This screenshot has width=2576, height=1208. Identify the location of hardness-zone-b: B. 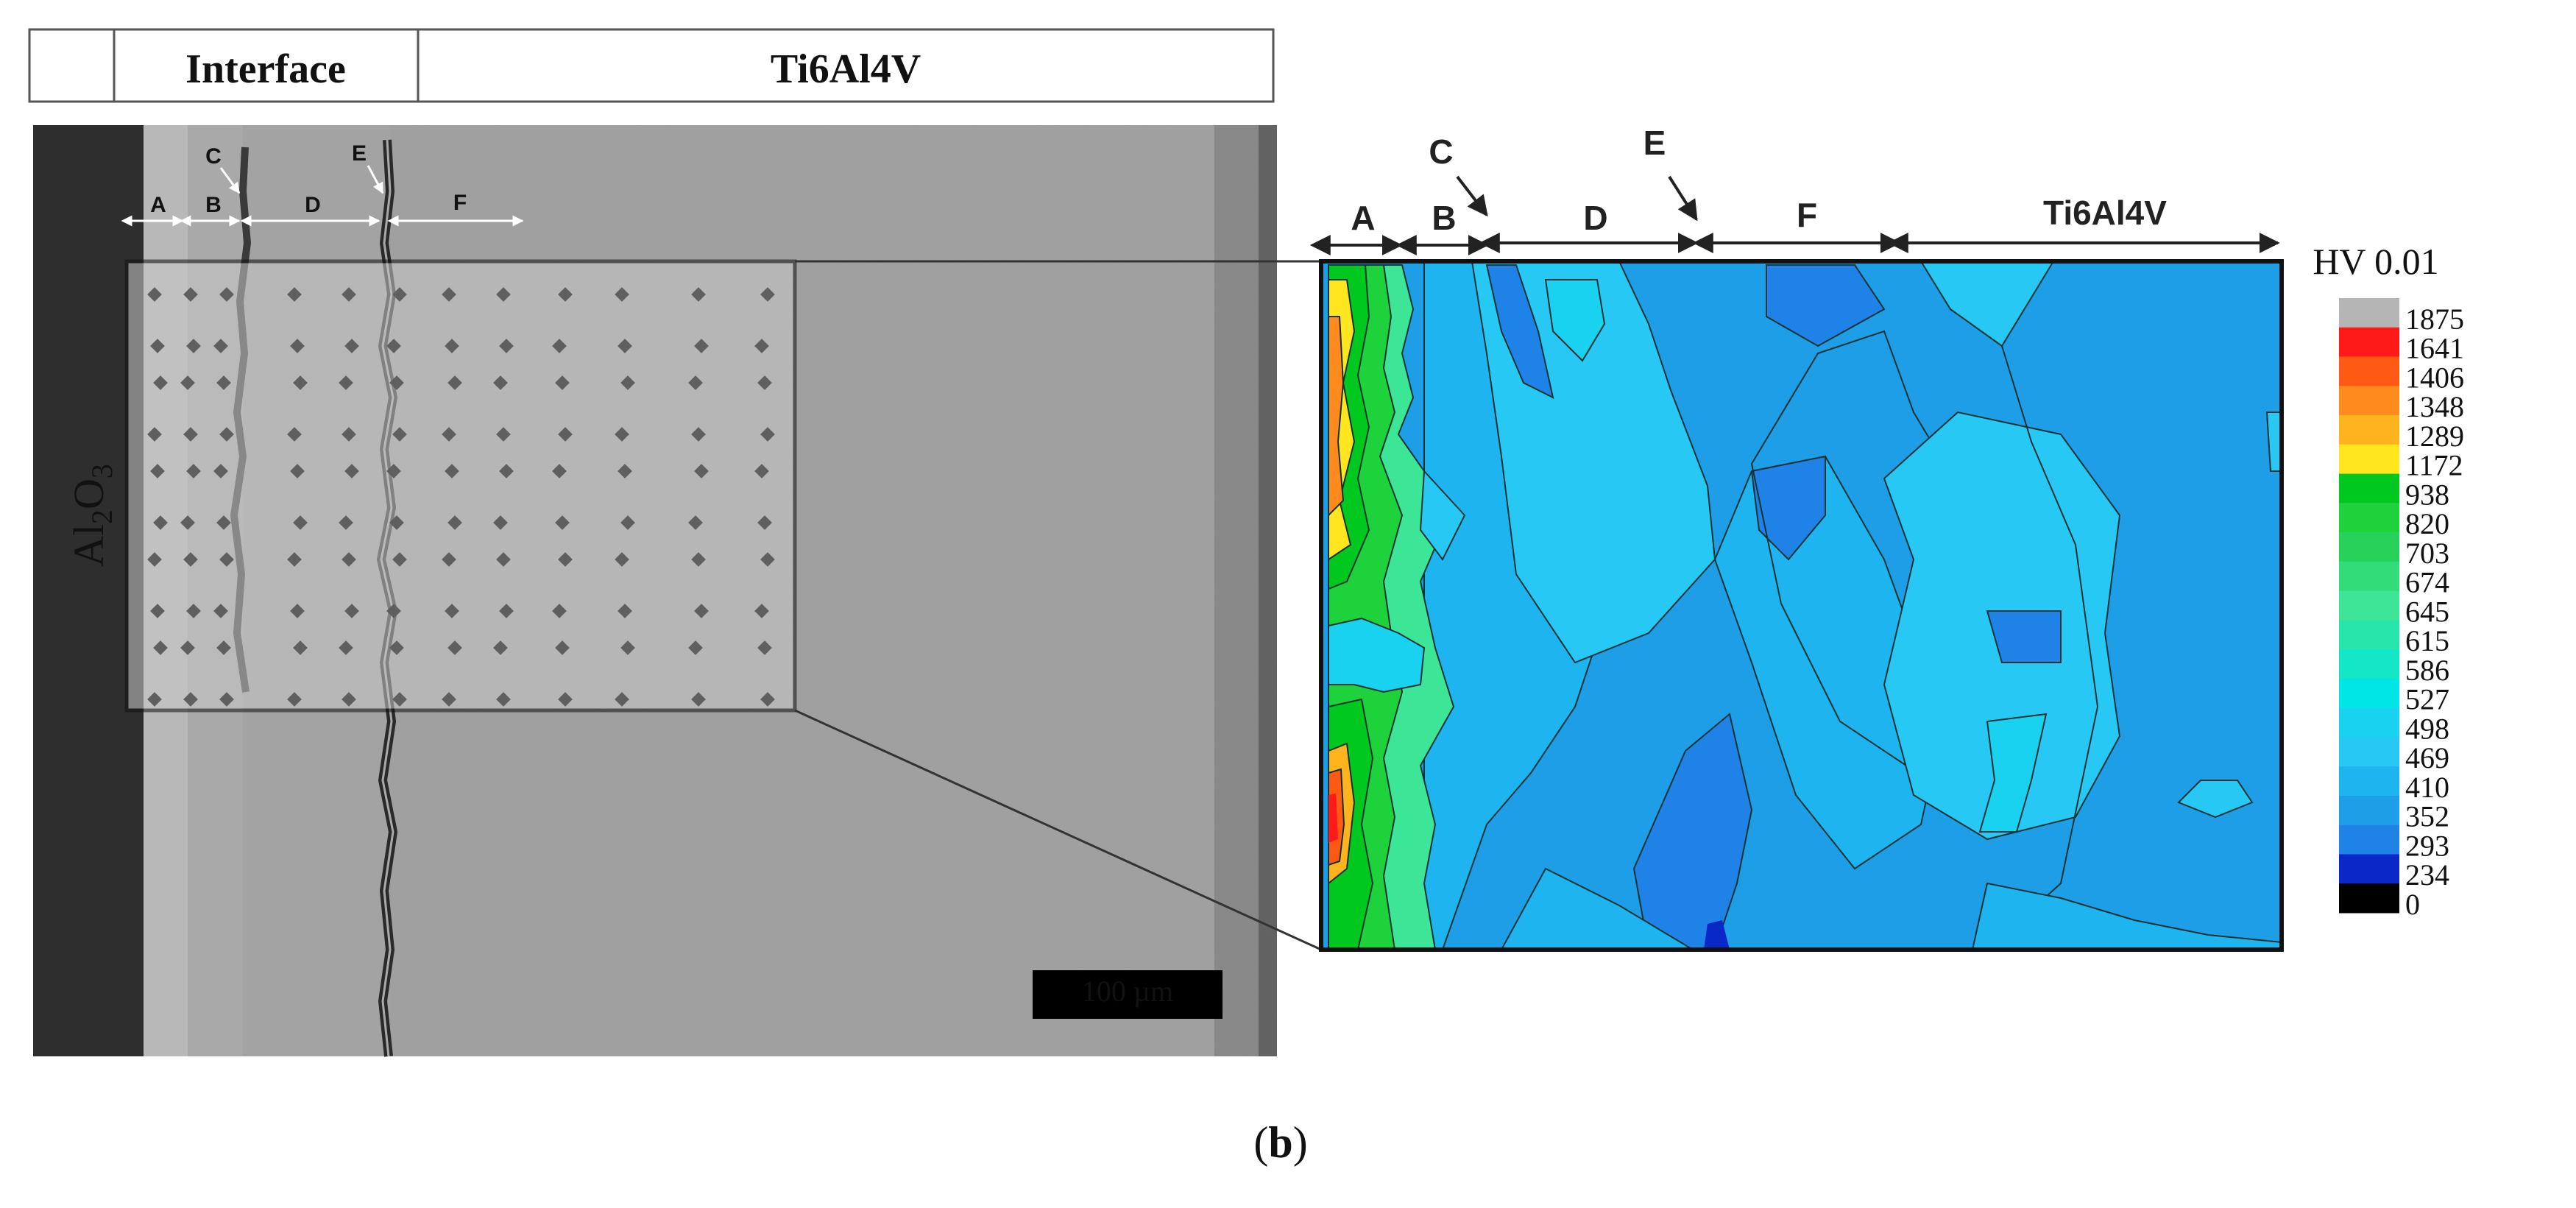
(1444, 218).